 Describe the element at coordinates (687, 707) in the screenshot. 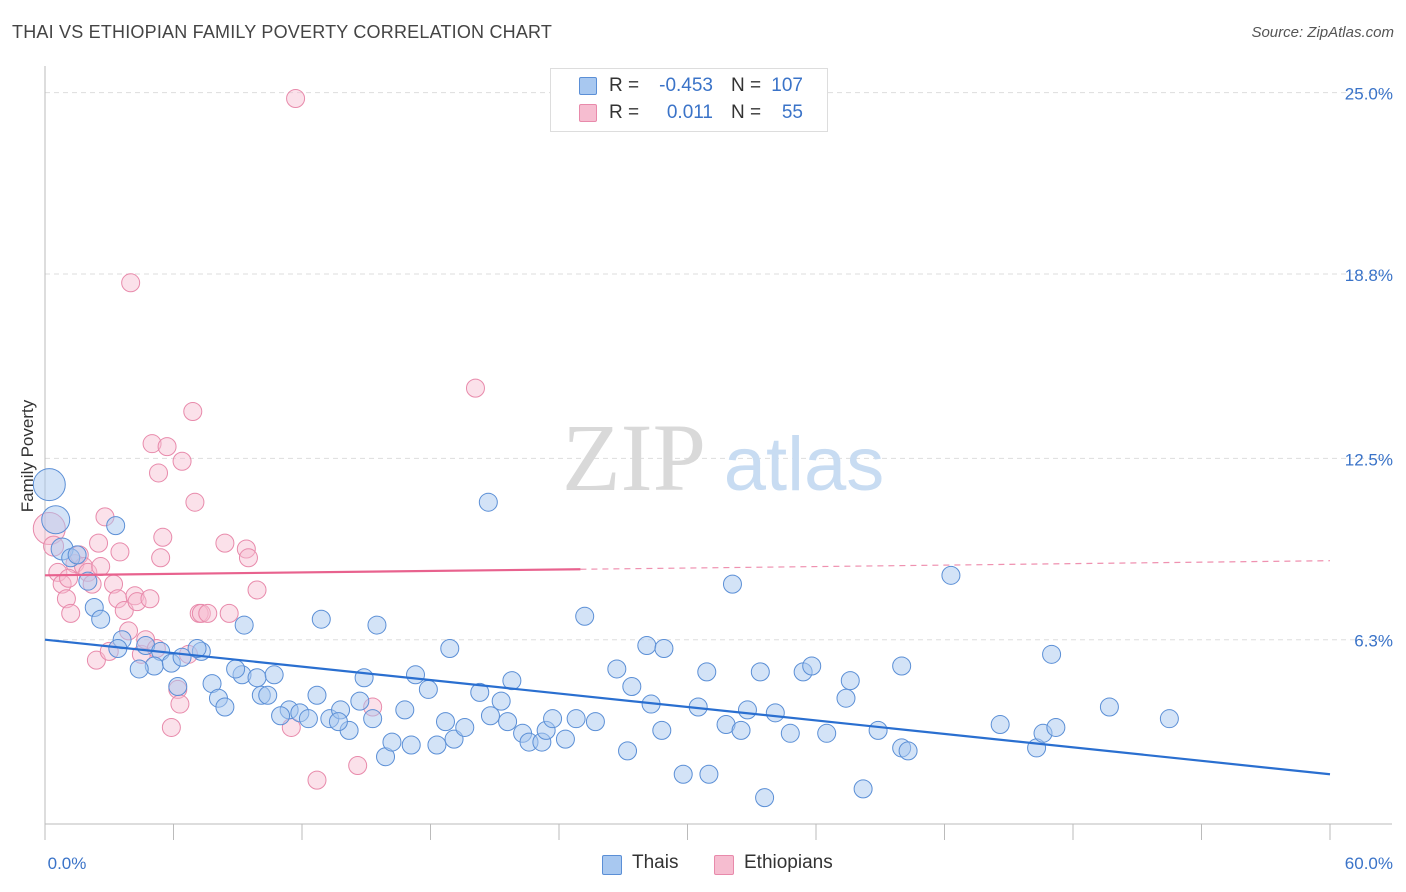

I see `thais-trend-line` at that location.